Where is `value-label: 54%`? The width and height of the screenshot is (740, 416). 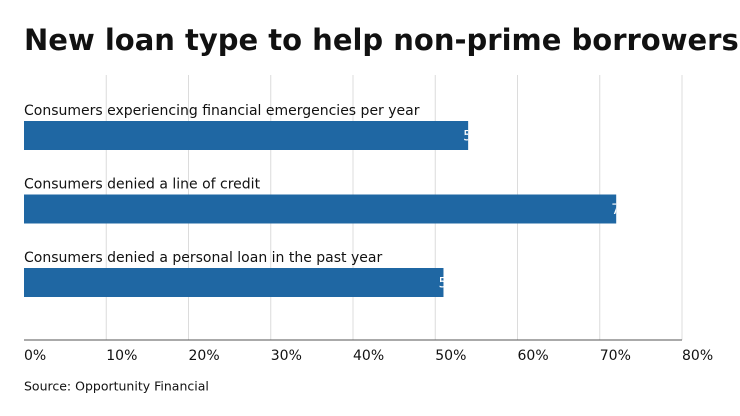 value-label: 54% is located at coordinates (478, 137).